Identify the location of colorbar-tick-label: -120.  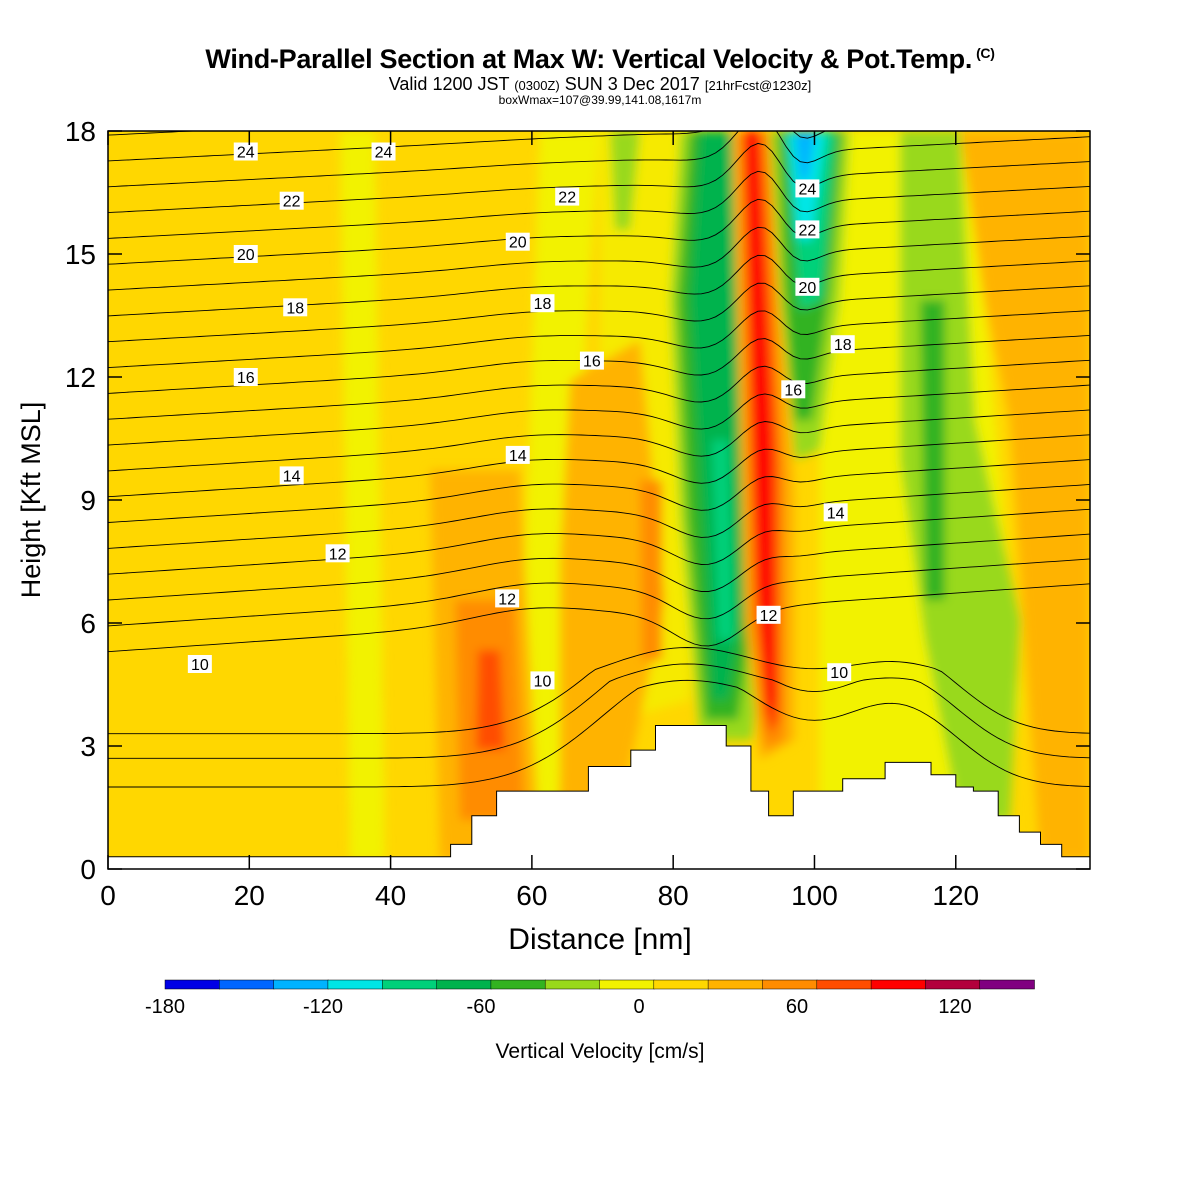
(323, 1007).